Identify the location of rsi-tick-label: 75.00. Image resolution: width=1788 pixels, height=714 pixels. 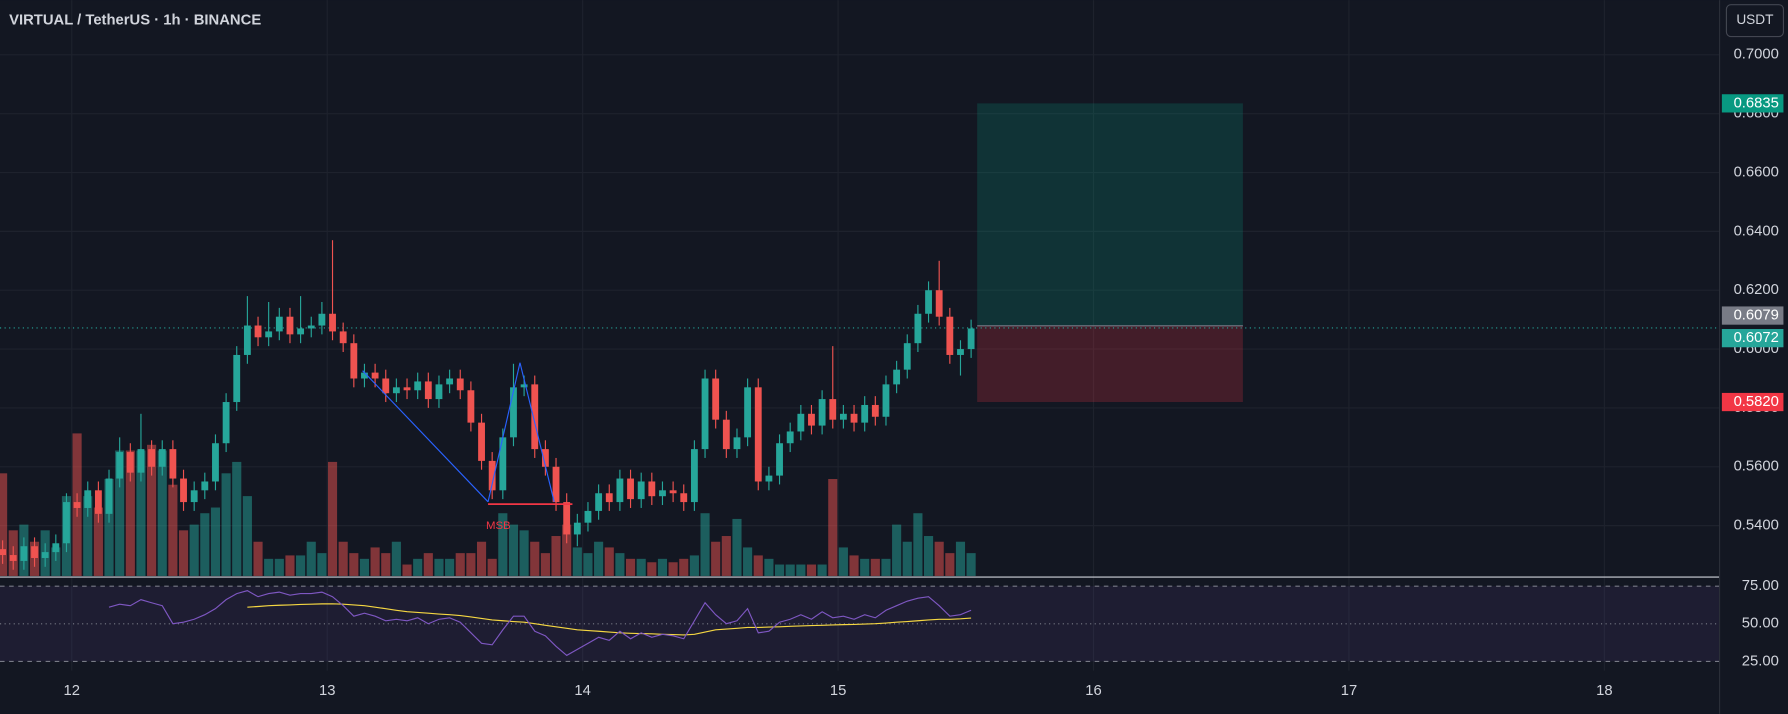
(1760, 586).